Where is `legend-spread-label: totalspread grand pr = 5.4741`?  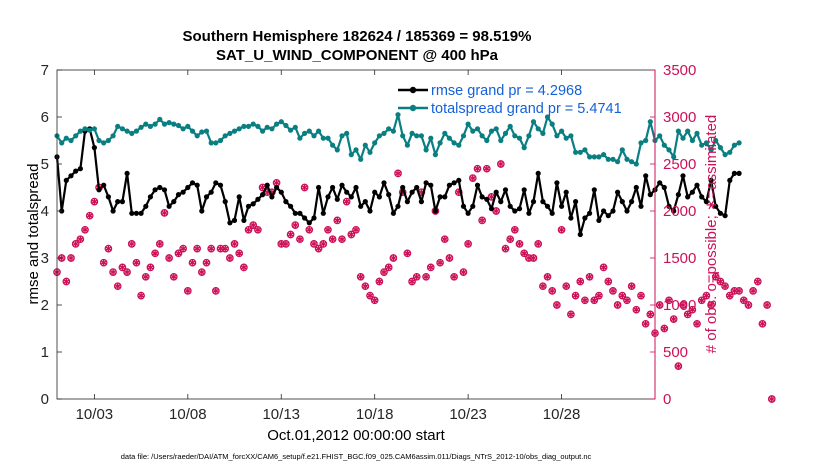 legend-spread-label: totalspread grand pr = 5.4741 is located at coordinates (526, 109).